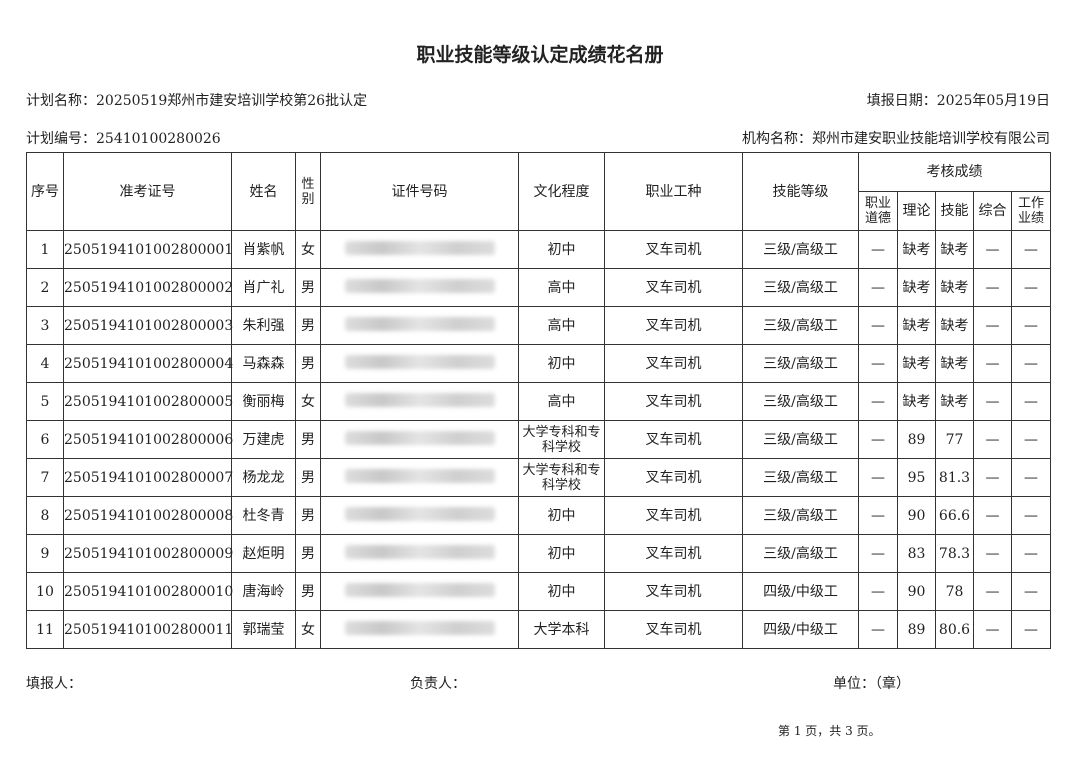 Image resolution: width=1080 pixels, height=760 pixels. What do you see at coordinates (308, 191) in the screenshot?
I see `header-gender: 性别` at bounding box center [308, 191].